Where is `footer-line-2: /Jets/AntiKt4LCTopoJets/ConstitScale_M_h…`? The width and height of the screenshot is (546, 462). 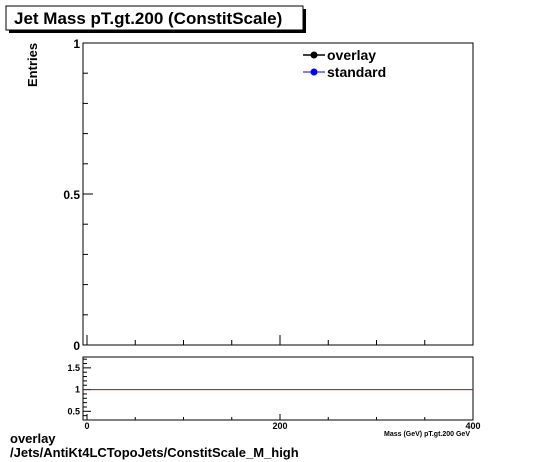 footer-line-2: /Jets/AntiKt4LCTopoJets/ConstitScale_M_h… is located at coordinates (154, 452).